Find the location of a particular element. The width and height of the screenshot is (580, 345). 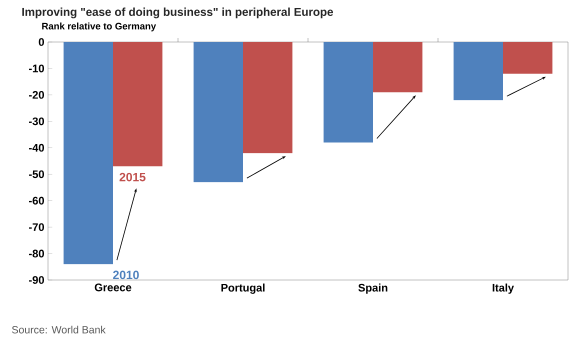

series-label: 2015 is located at coordinates (133, 177).